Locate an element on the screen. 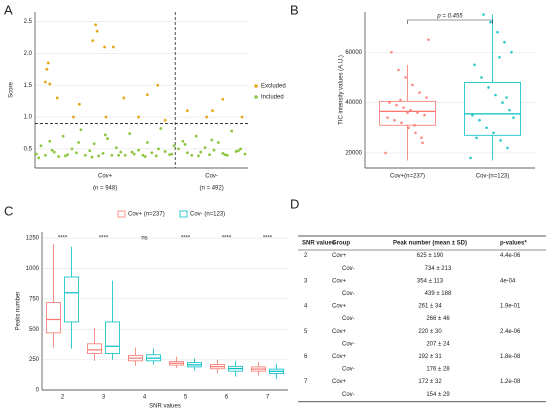 The height and width of the screenshot is (408, 550). y-tick-label: 1250 is located at coordinates (33, 239).